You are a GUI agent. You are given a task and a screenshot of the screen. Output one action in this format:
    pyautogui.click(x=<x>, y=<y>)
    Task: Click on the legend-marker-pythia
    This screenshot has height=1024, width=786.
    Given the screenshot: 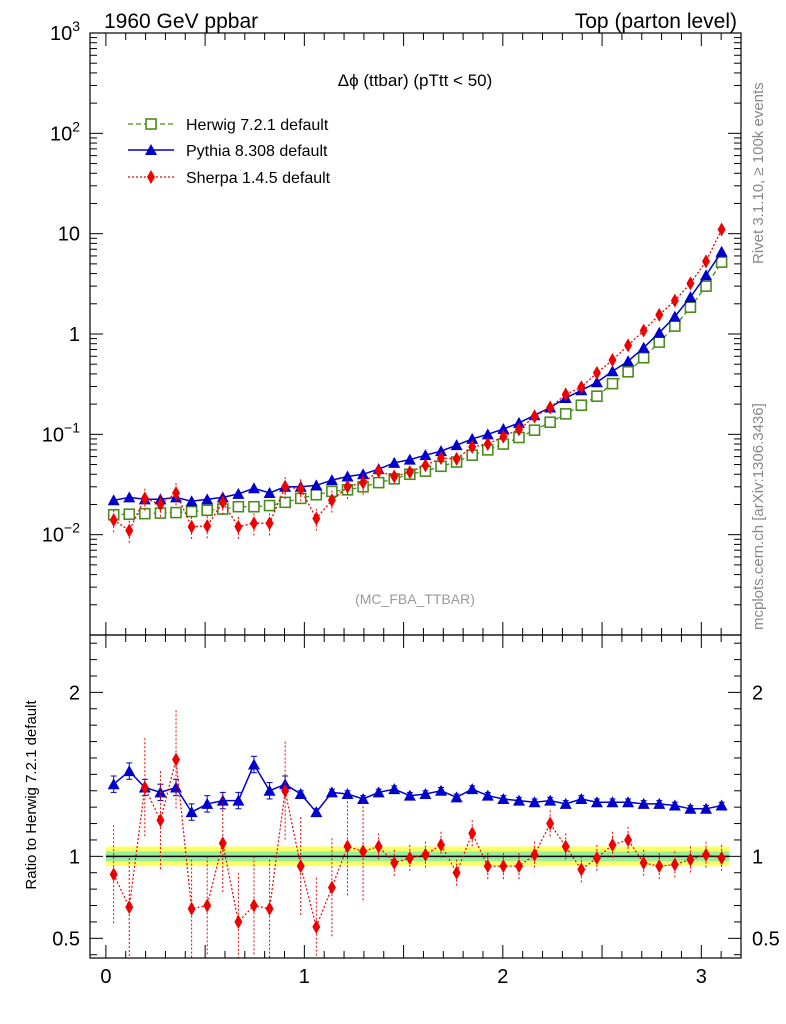 What is the action you would take?
    pyautogui.click(x=151, y=149)
    